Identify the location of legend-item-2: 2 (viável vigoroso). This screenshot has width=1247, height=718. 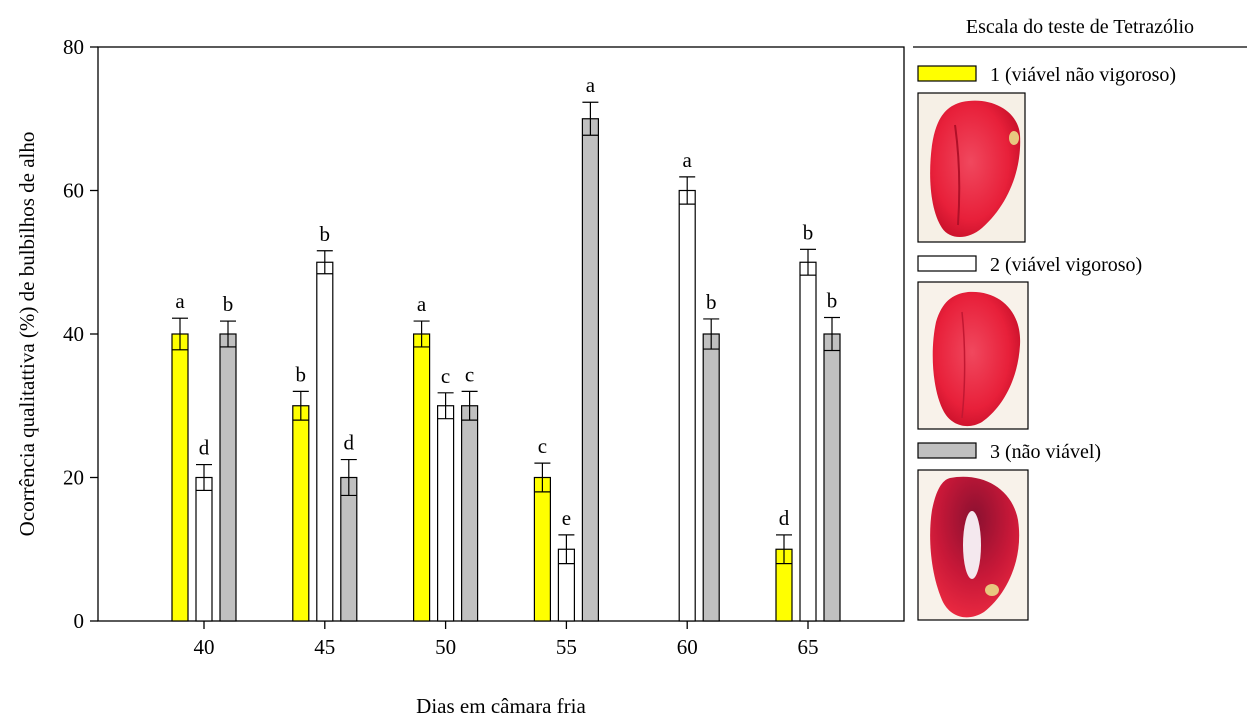
(1029, 265).